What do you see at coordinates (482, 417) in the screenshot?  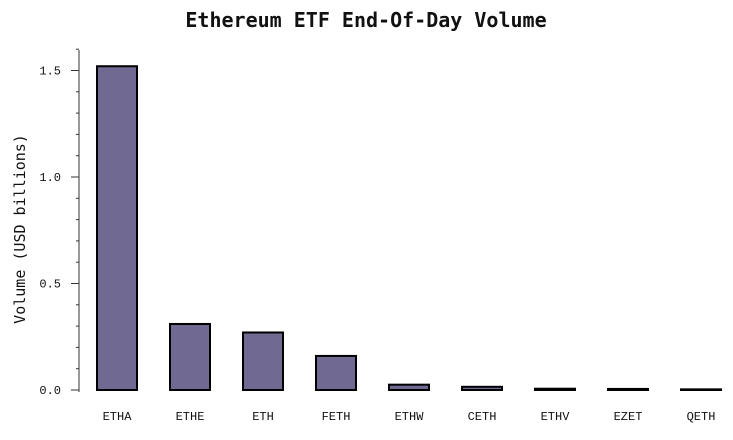 I see `x-tick-label: CETH` at bounding box center [482, 417].